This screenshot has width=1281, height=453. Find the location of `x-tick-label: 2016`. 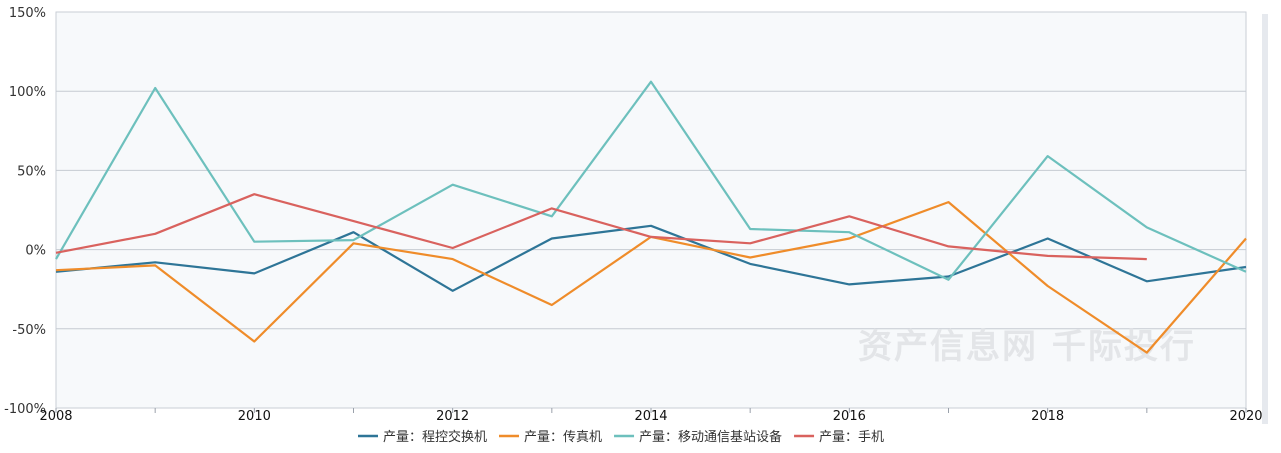

x-tick-label: 2016 is located at coordinates (849, 416).